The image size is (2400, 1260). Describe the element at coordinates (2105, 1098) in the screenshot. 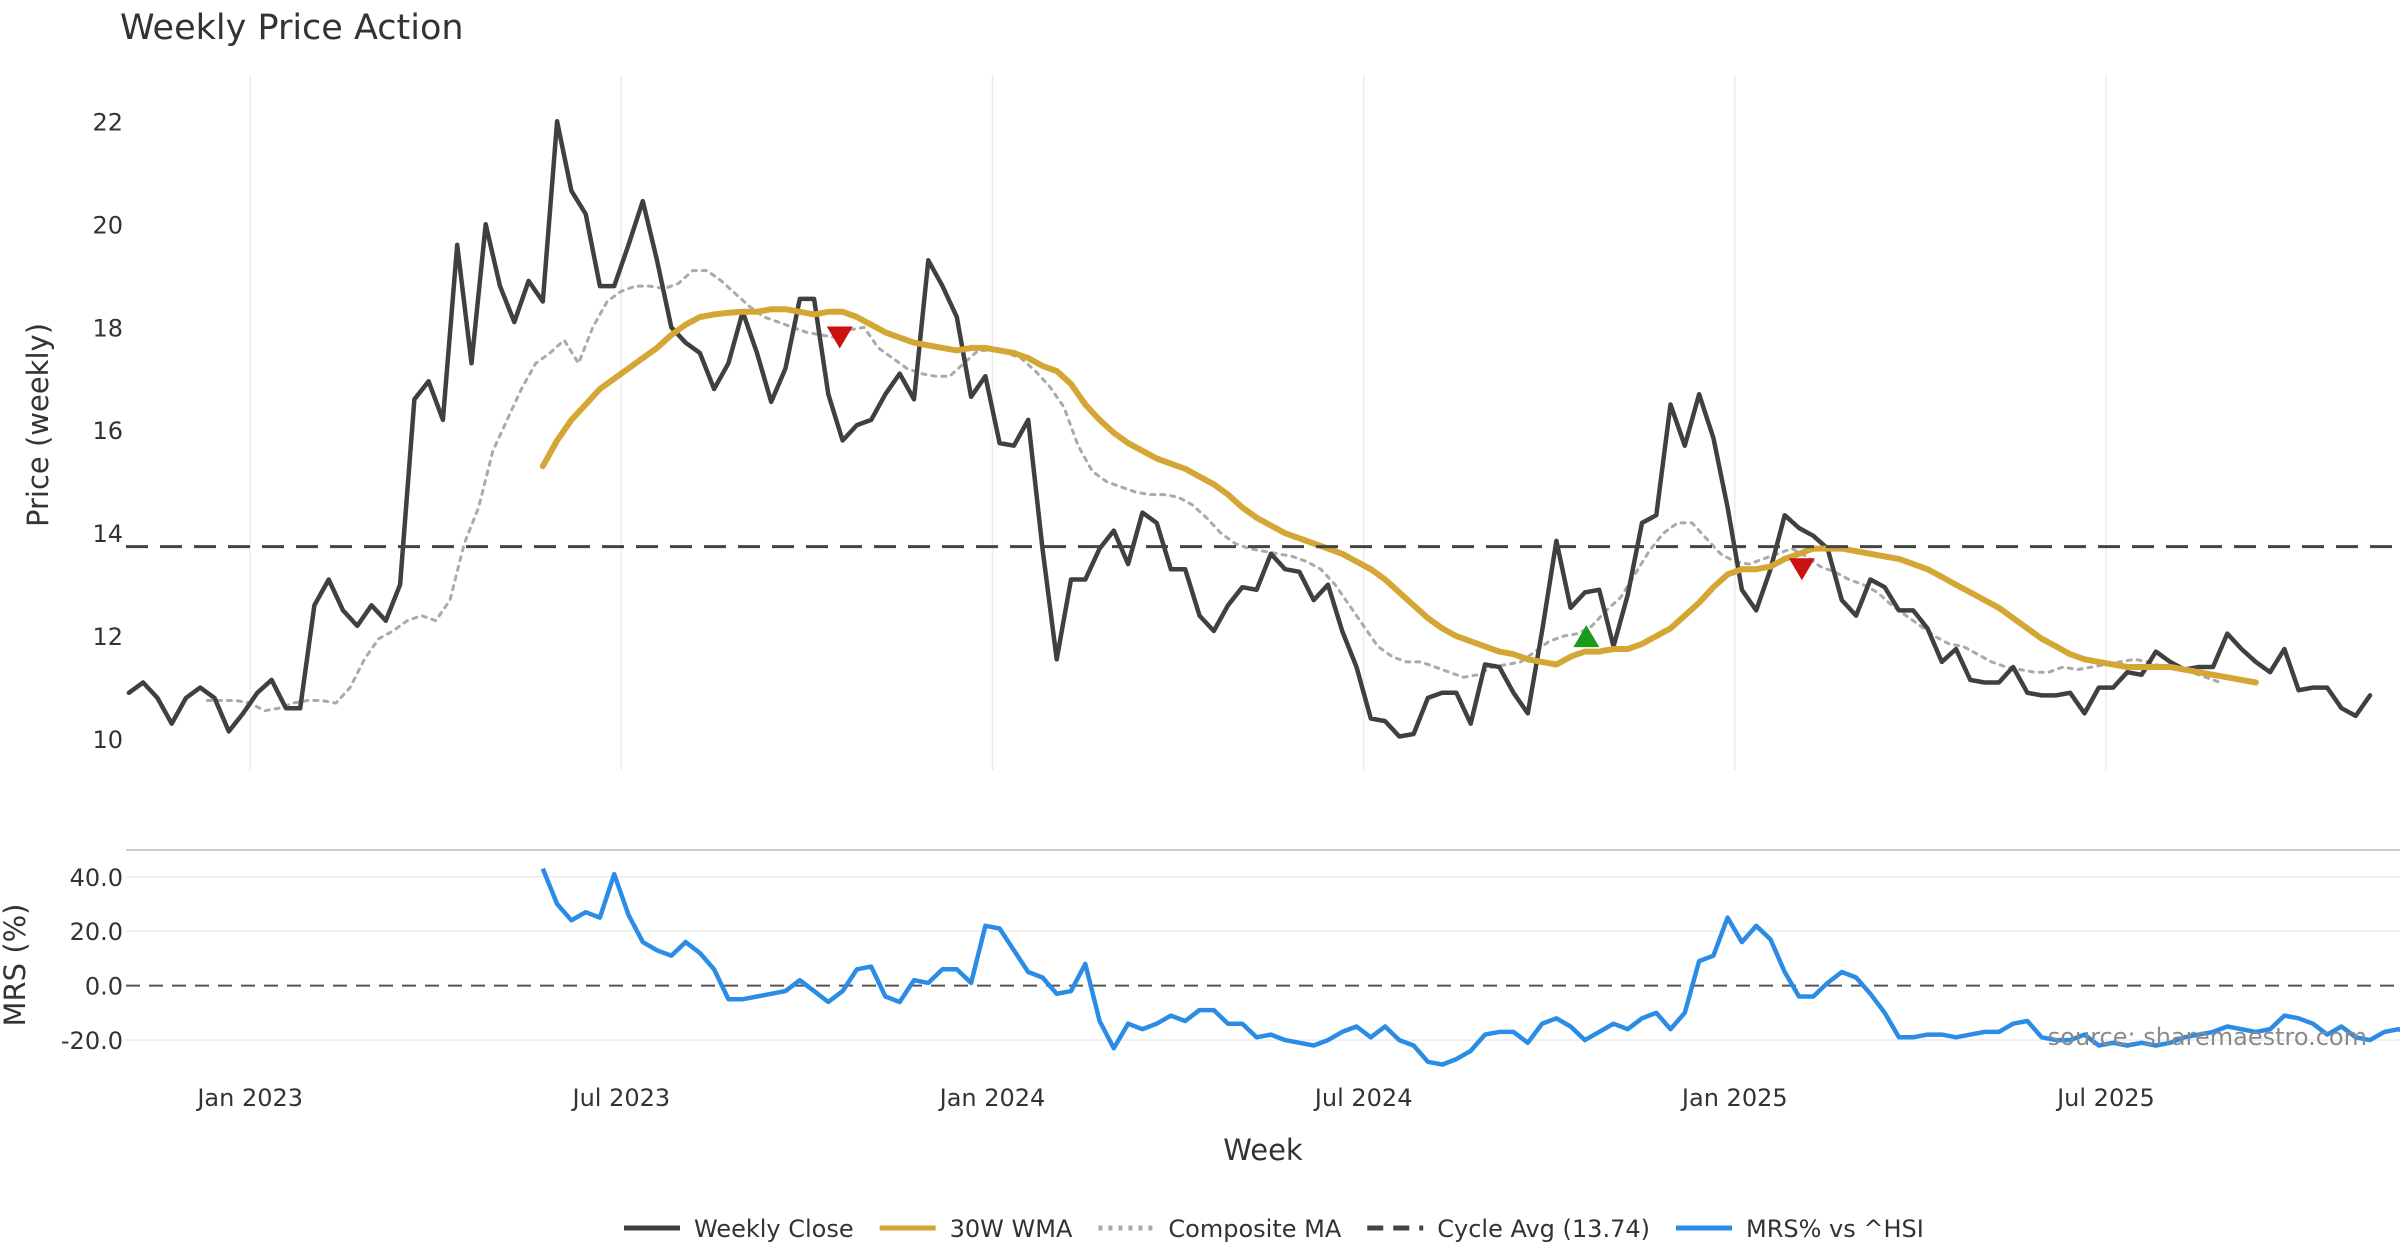

I see `x-tick-label: Jul 2025` at that location.